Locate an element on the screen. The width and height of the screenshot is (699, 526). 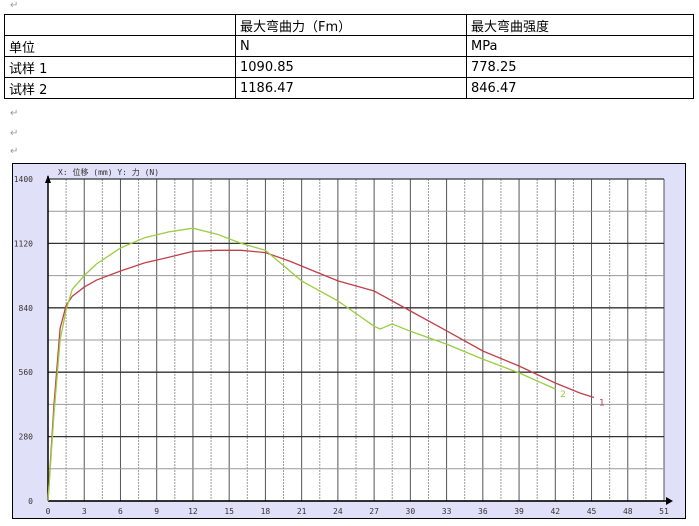
x-tick-label: 45 is located at coordinates (592, 511).